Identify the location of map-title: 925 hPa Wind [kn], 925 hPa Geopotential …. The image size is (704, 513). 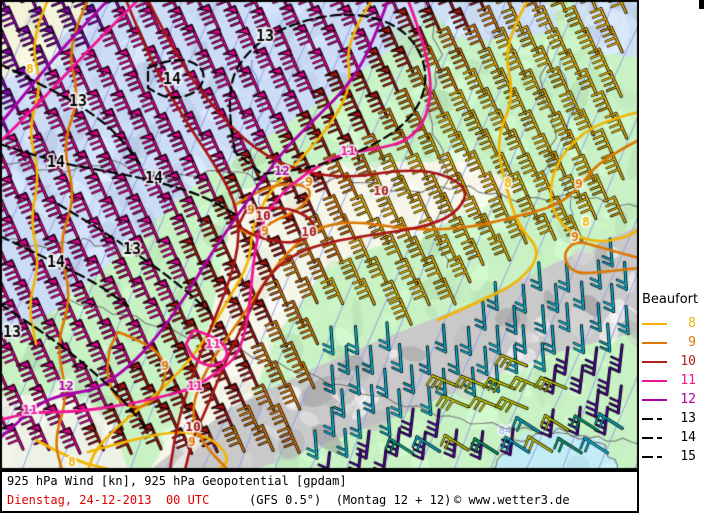
(177, 481).